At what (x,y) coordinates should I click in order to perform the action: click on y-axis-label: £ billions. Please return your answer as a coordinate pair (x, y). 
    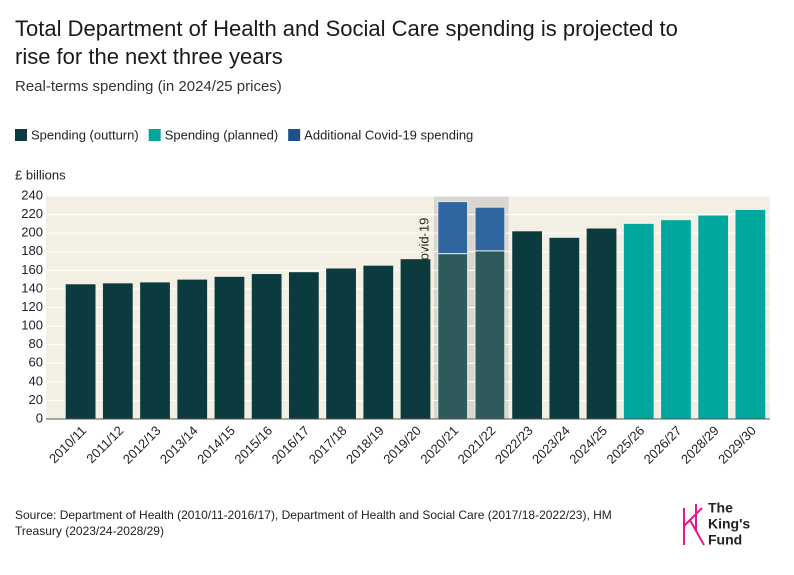
    Looking at the image, I should click on (40, 174).